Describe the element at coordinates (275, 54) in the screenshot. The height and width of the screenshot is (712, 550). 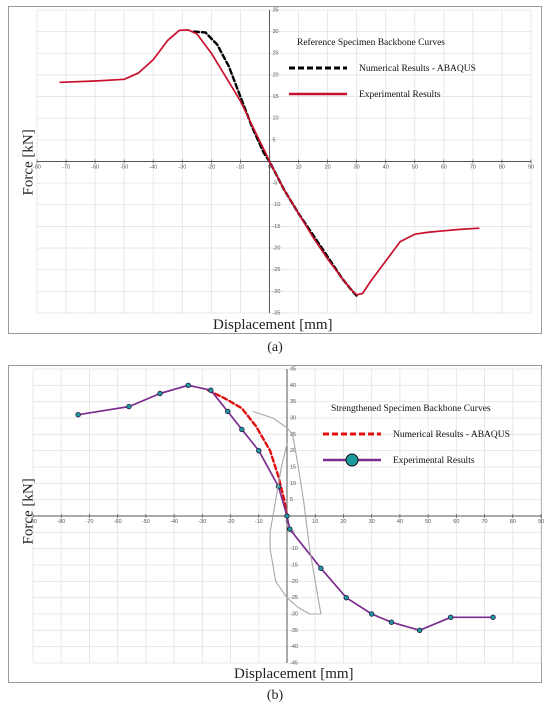
I see `chart-a-y-tick-label: 25` at that location.